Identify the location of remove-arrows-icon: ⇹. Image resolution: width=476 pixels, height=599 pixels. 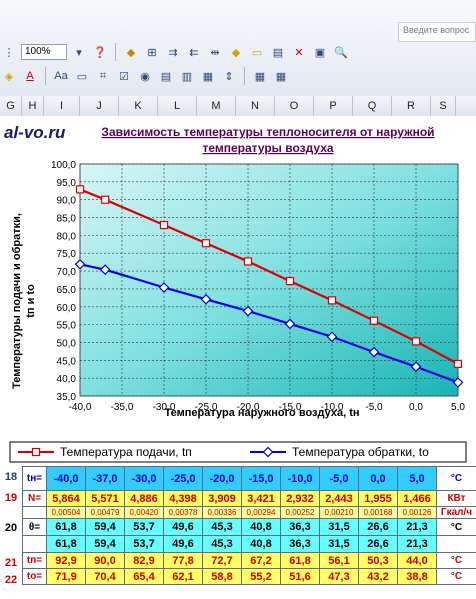
(215, 52).